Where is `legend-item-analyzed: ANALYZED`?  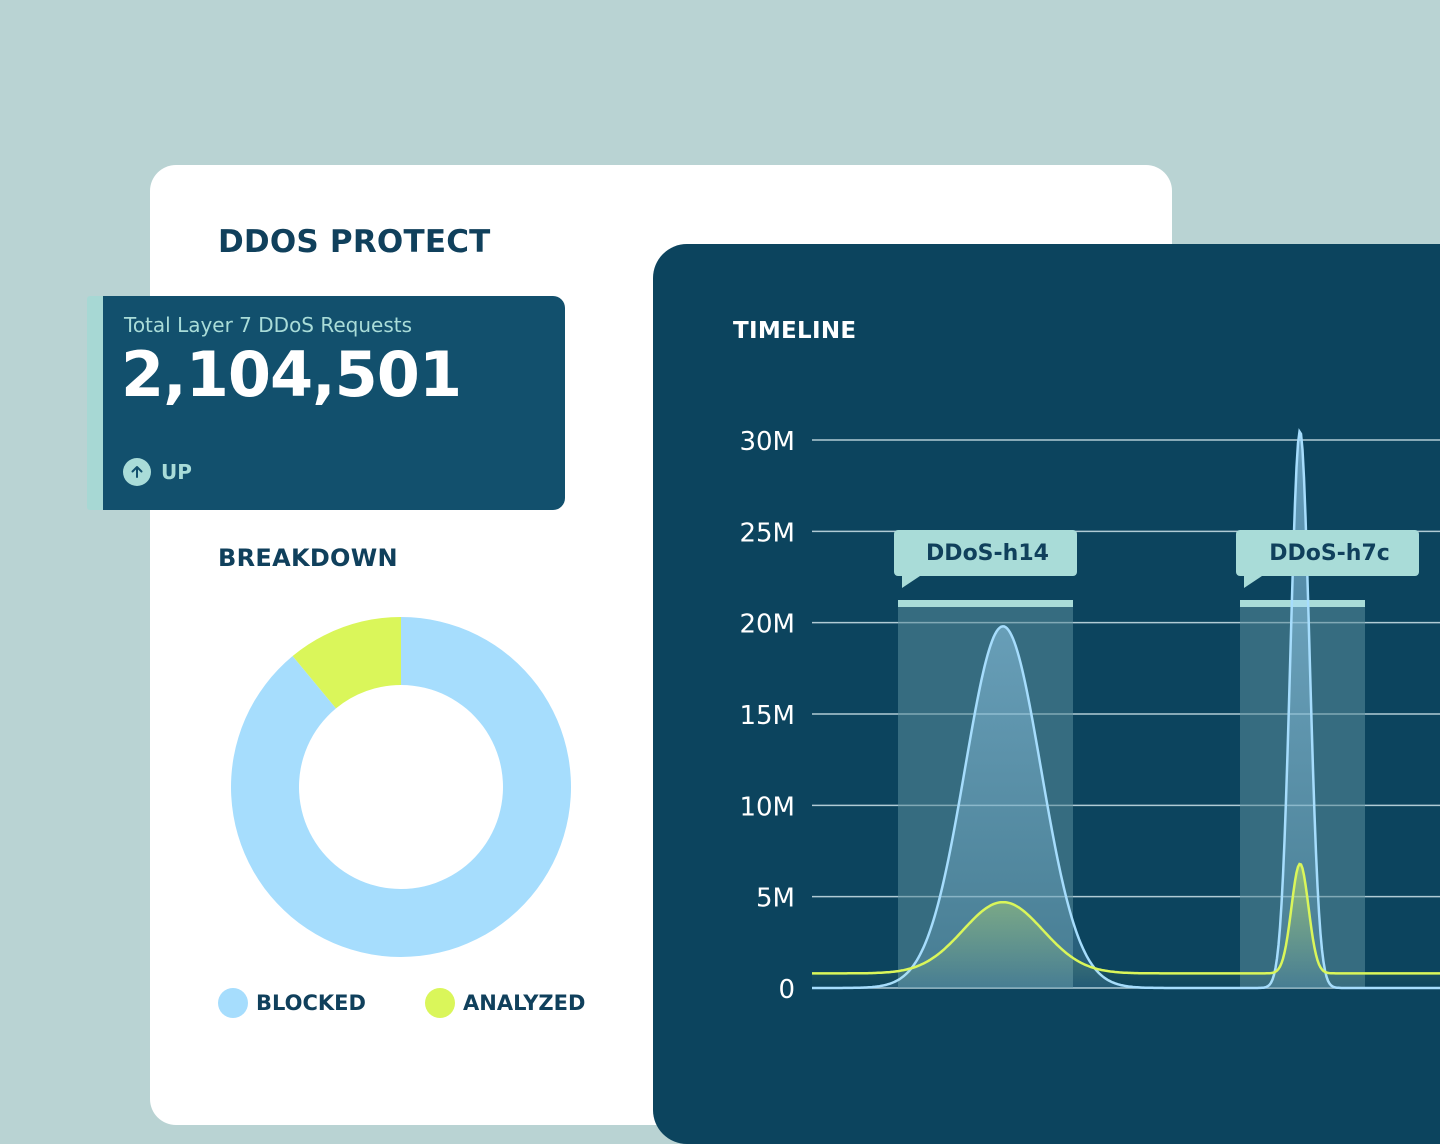
legend-item-analyzed: ANALYZED is located at coordinates (505, 1003).